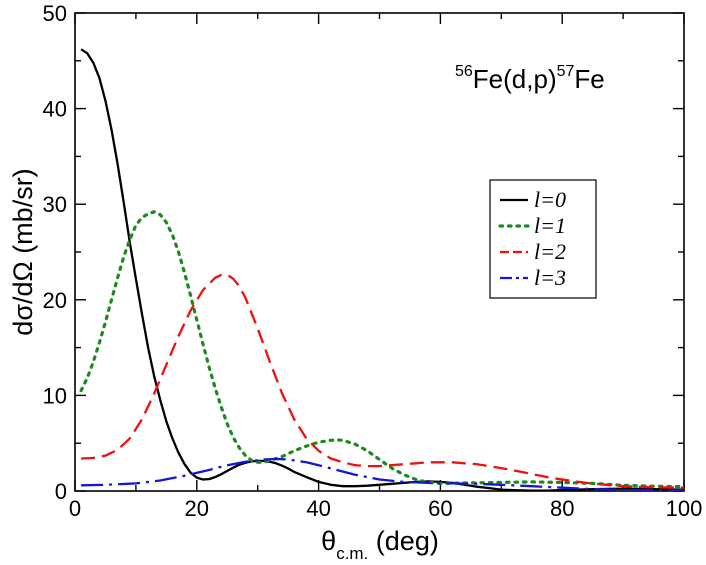 The image size is (706, 565). Describe the element at coordinates (403, 541) in the screenshot. I see `x-axis-label-rest: (deg)` at that location.